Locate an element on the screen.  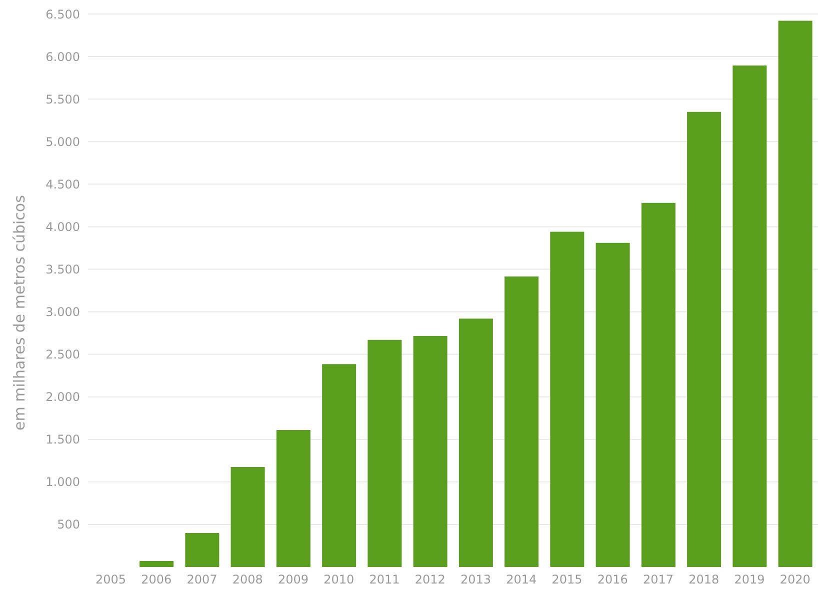
x-tick-label: 2012 is located at coordinates (430, 579).